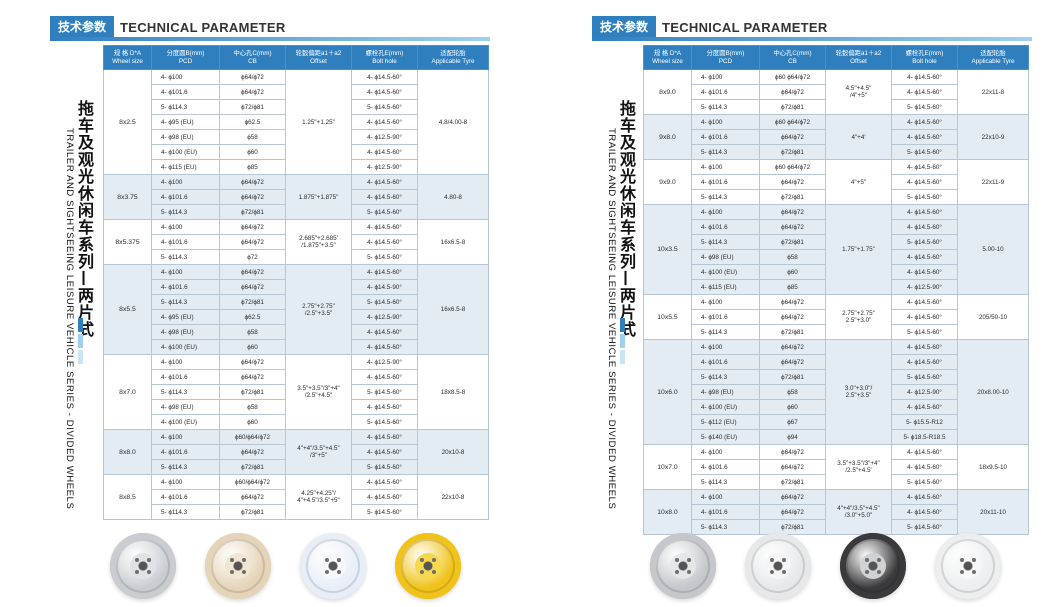 The height and width of the screenshot is (607, 1060). I want to click on wheel-size-cell: 8x7.0, so click(127, 392).